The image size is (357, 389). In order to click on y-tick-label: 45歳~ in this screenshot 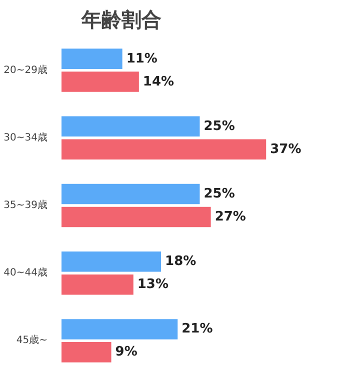, I will do `click(32, 340)`.